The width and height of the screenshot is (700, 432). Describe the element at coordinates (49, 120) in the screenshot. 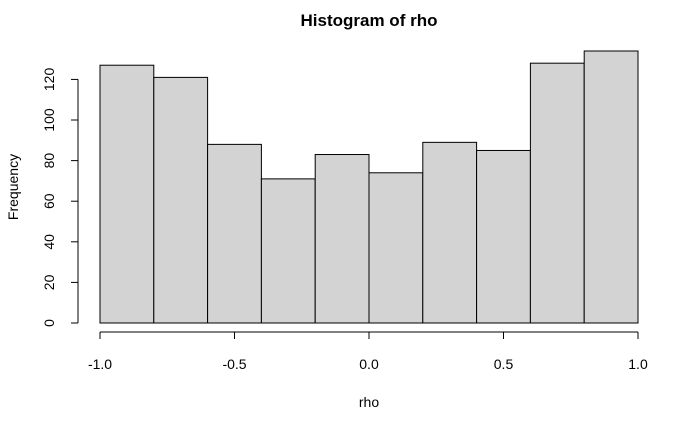

I see `y-tick-label: 100` at that location.